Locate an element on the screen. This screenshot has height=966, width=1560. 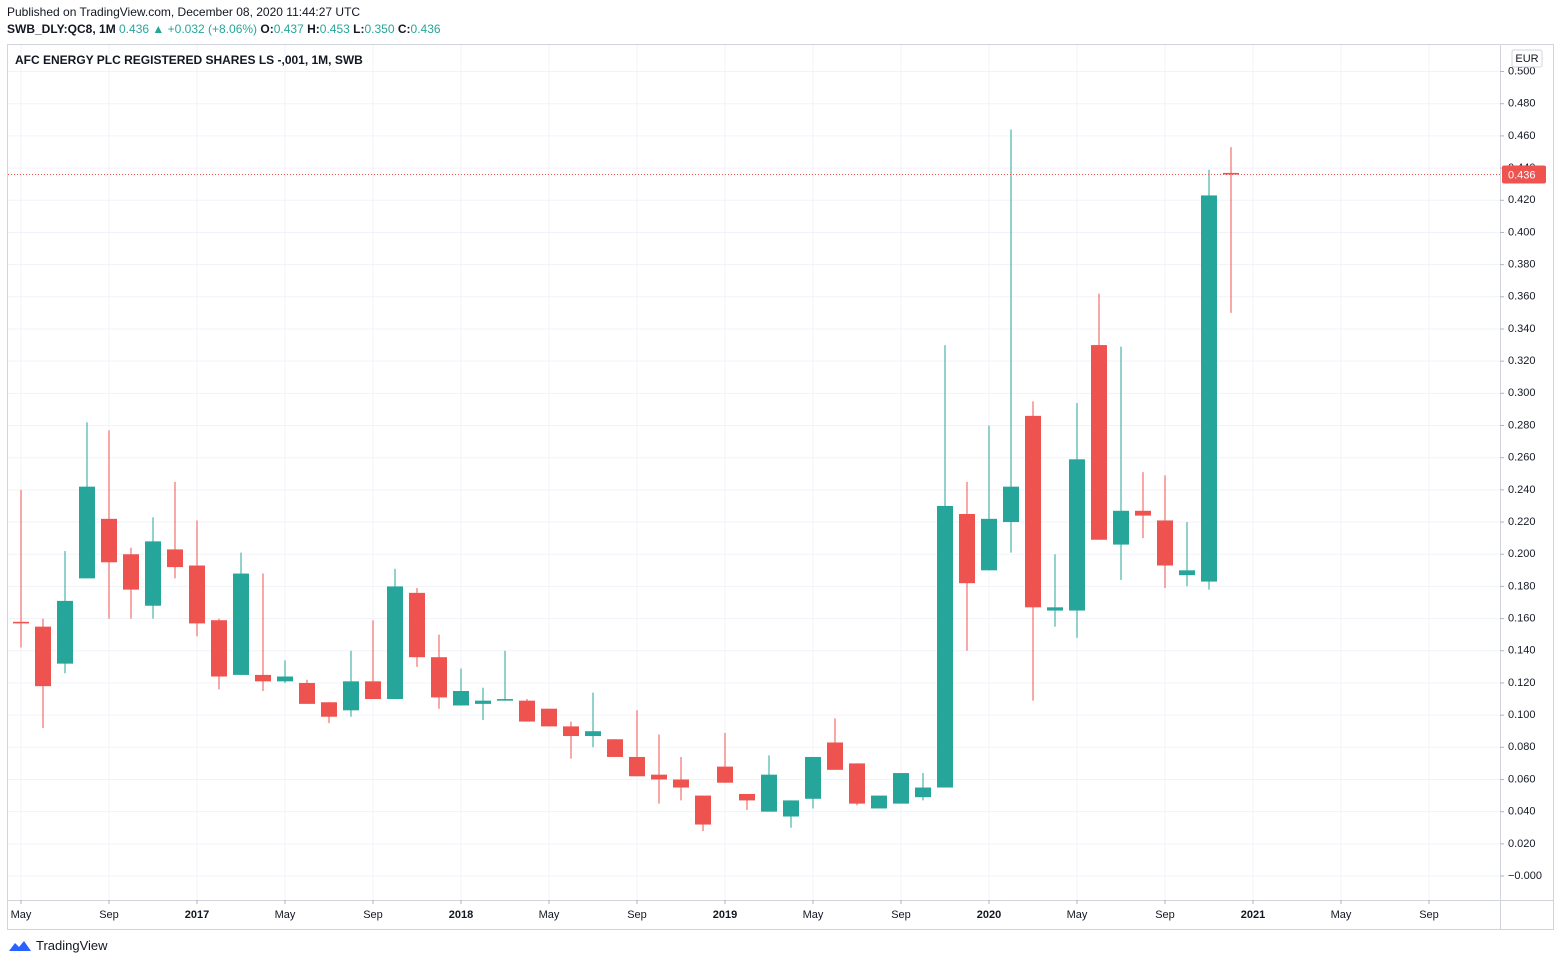
currency-box is located at coordinates (1527, 58).